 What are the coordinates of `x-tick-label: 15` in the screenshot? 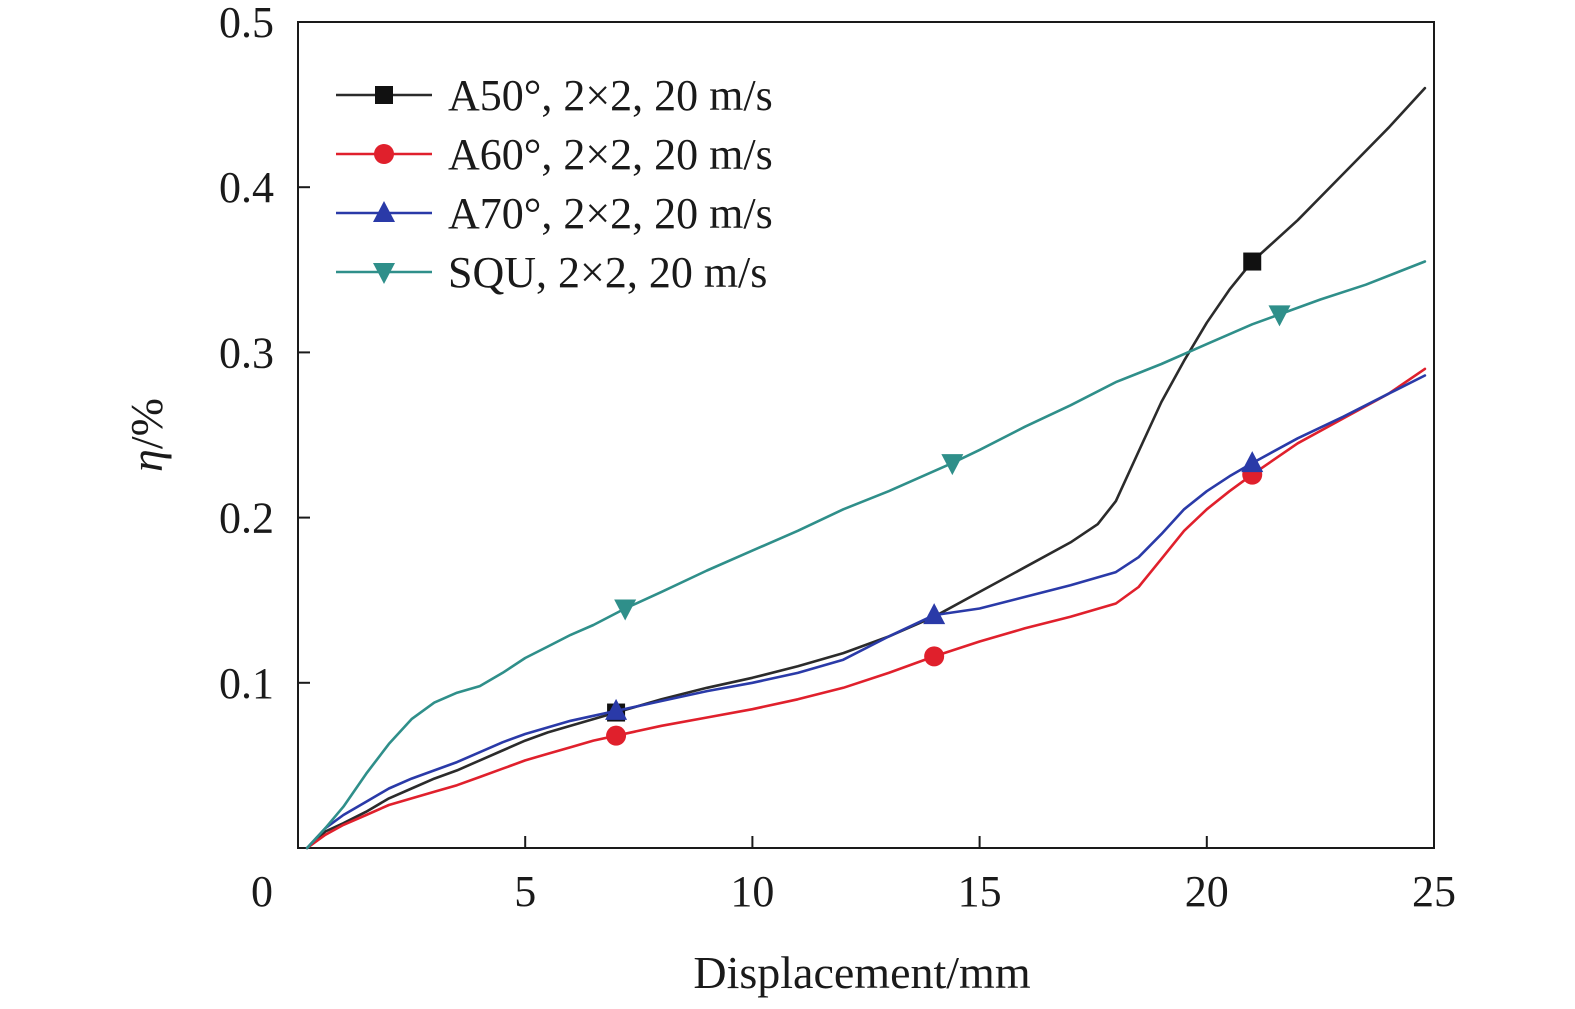 It's located at (980, 891).